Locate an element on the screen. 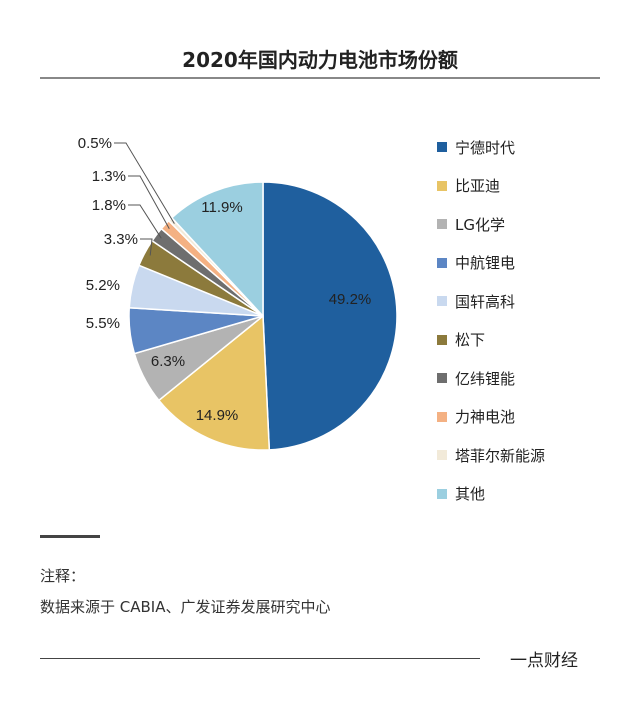 Image resolution: width=640 pixels, height=703 pixels. legend-label: 中航锂电 is located at coordinates (485, 263).